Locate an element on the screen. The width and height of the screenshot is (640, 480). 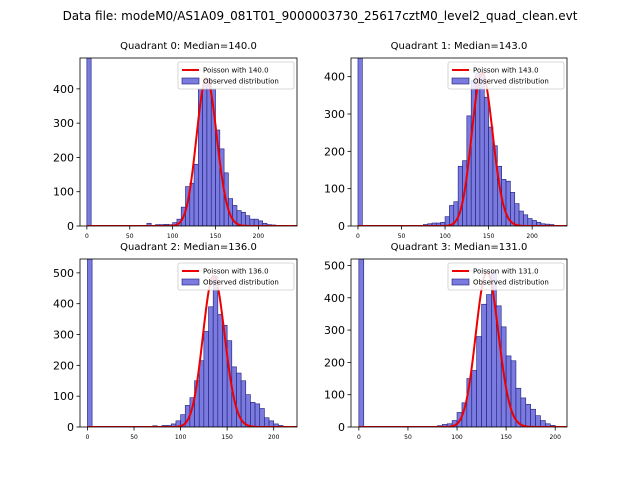
panel-title: Quadrant 1: Median=143.0 is located at coordinates (459, 46).